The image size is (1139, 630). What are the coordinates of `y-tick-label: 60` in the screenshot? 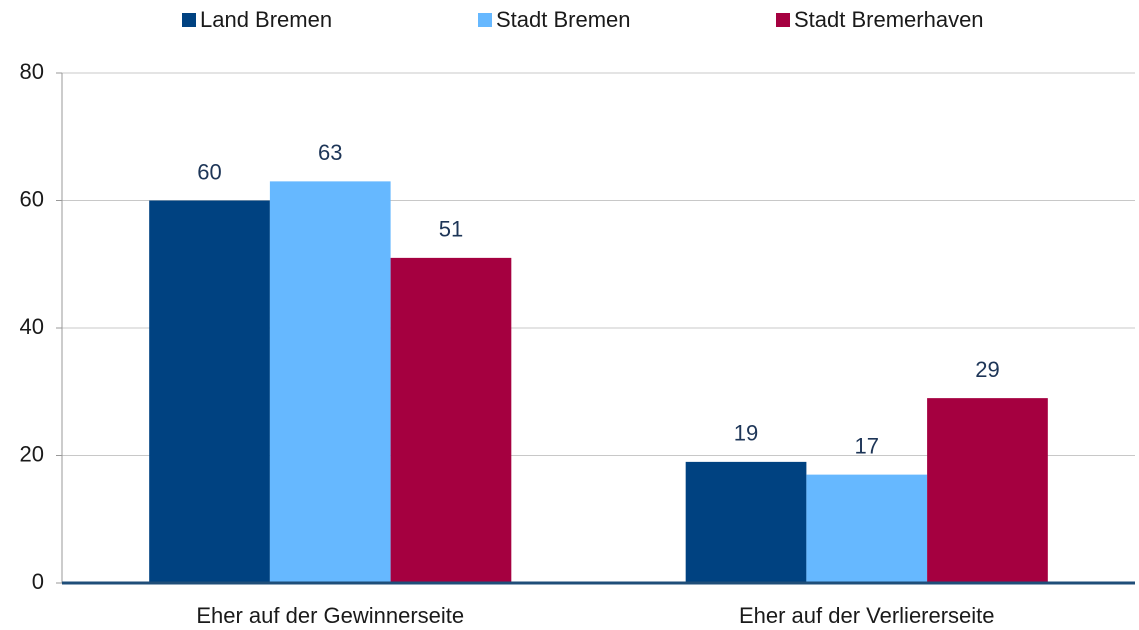 It's located at (32, 198).